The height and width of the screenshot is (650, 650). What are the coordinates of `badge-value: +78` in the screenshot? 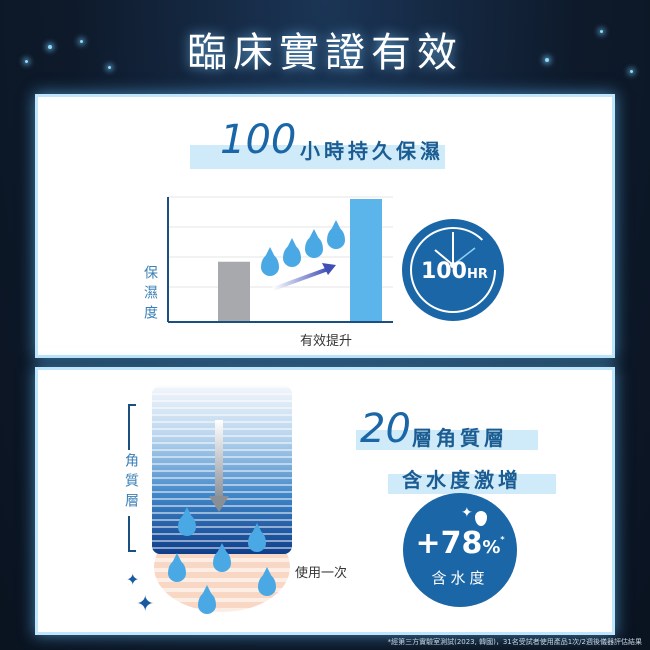 It's located at (449, 543).